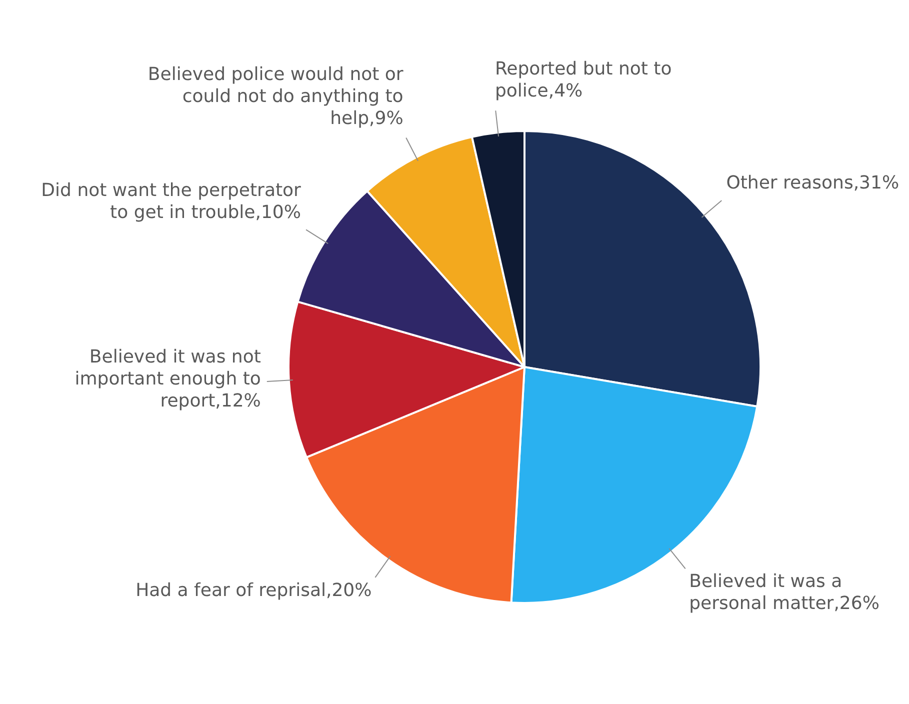 Image resolution: width=909 pixels, height=704 pixels. I want to click on slice-label: Believed it was a personal matter,26%, so click(784, 592).